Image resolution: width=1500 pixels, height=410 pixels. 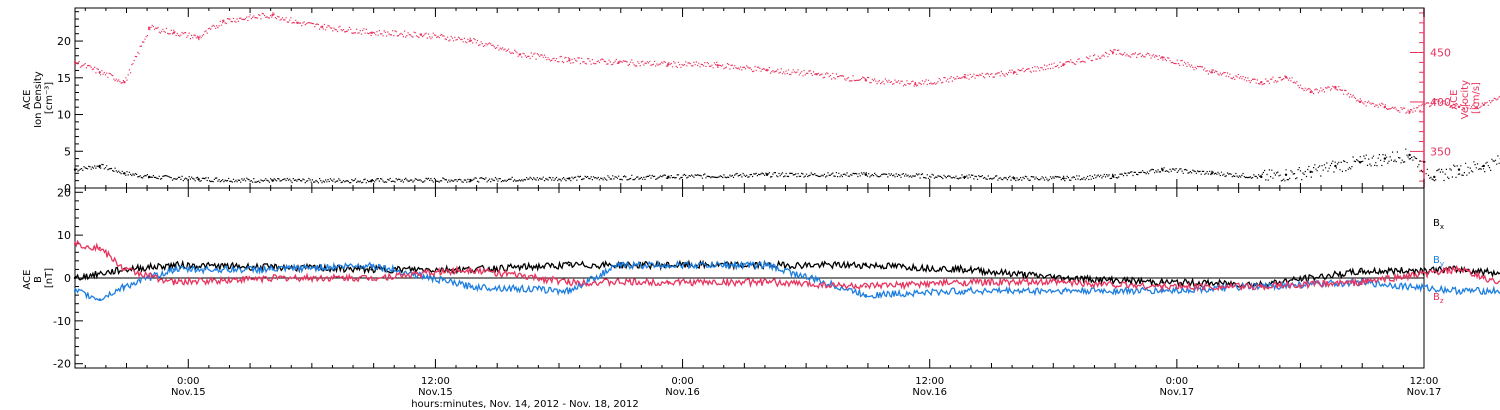 What do you see at coordinates (62, 321) in the screenshot?
I see `b-tick-label: -10` at bounding box center [62, 321].